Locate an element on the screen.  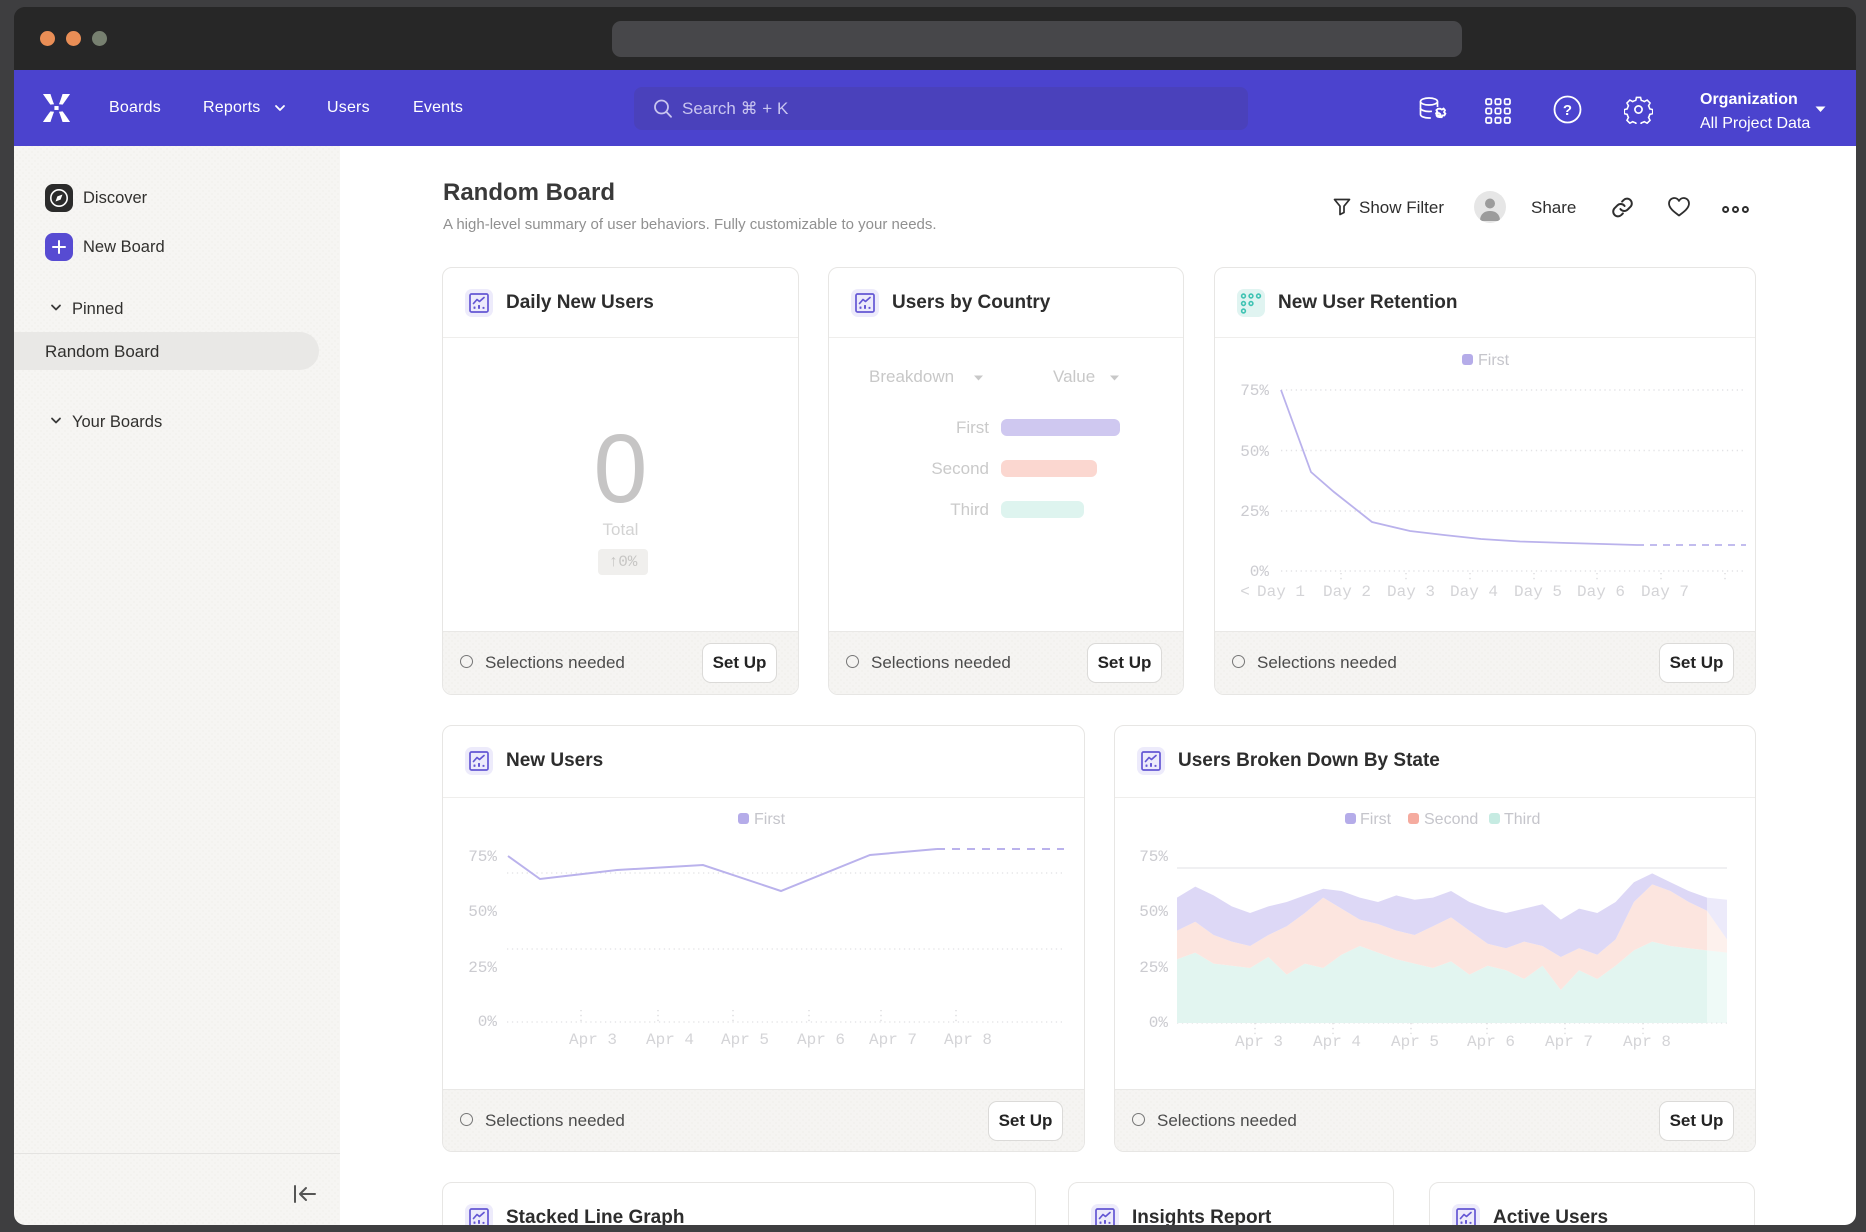
svg-text: Day 1 is located at coordinates (1281, 592).